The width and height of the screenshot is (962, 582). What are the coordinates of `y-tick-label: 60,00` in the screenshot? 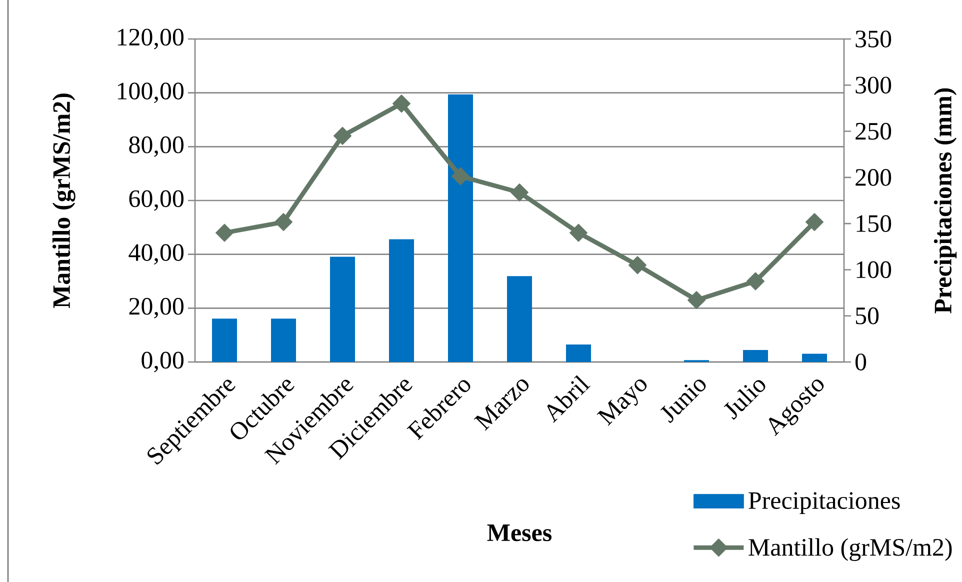 It's located at (156, 200).